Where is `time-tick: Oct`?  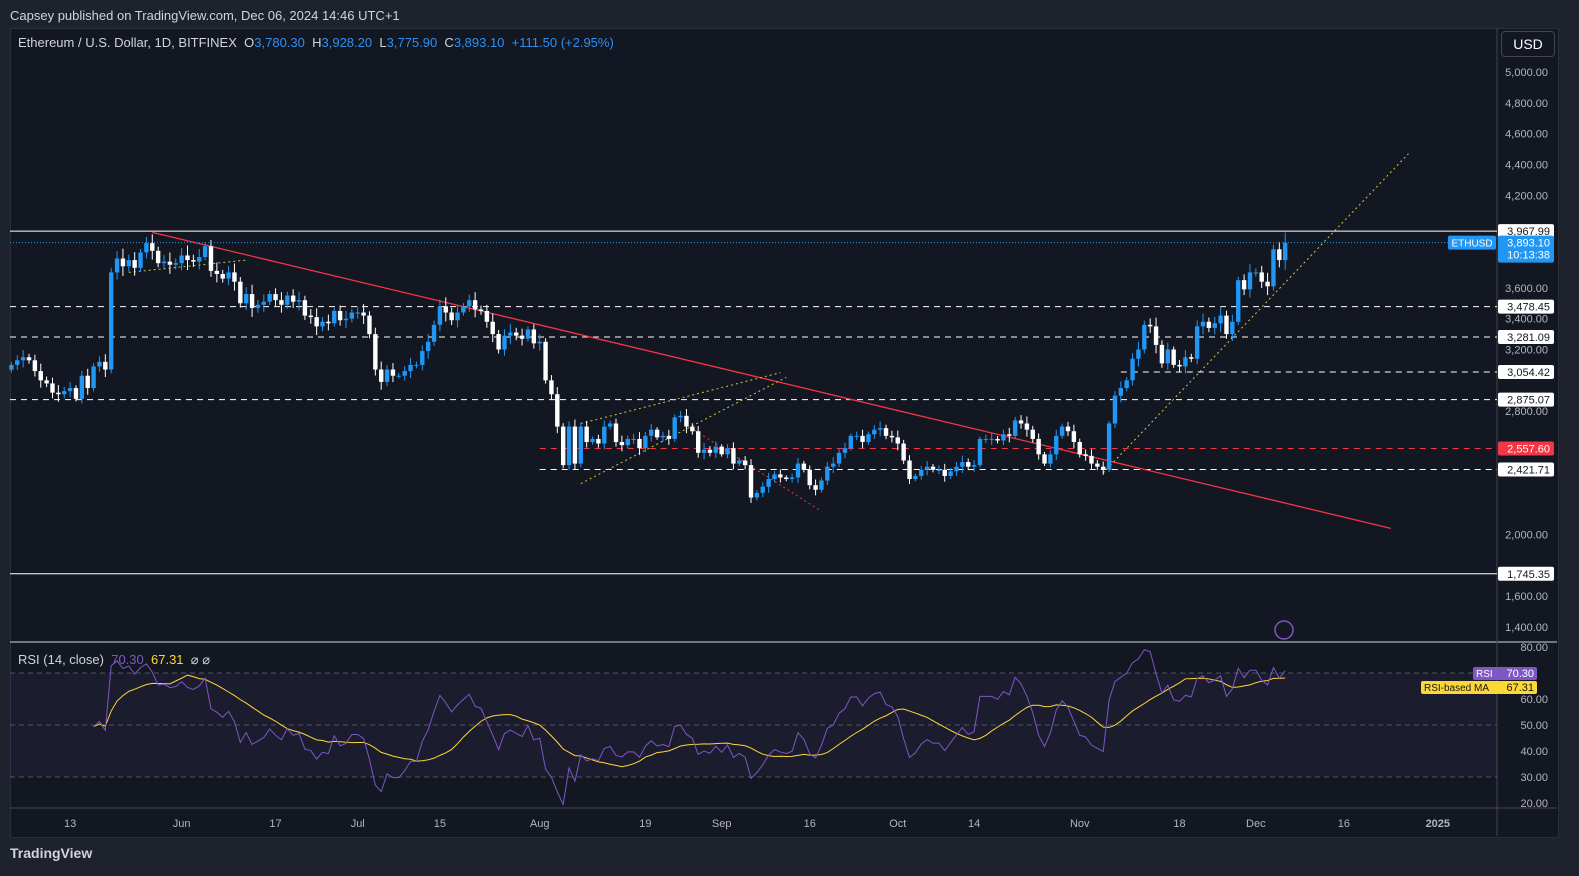 time-tick: Oct is located at coordinates (897, 824).